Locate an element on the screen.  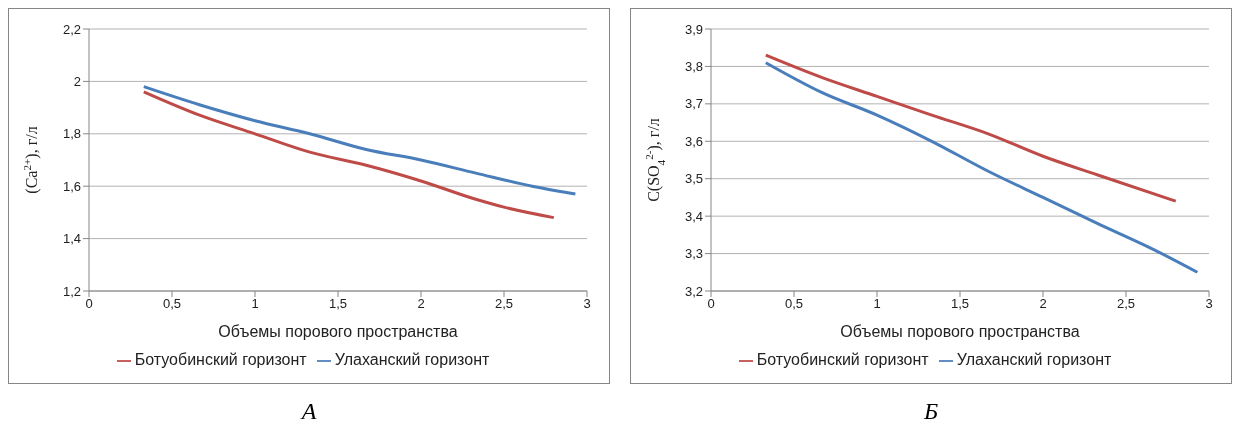
y-tick-label: 3,3 is located at coordinates (693, 254).